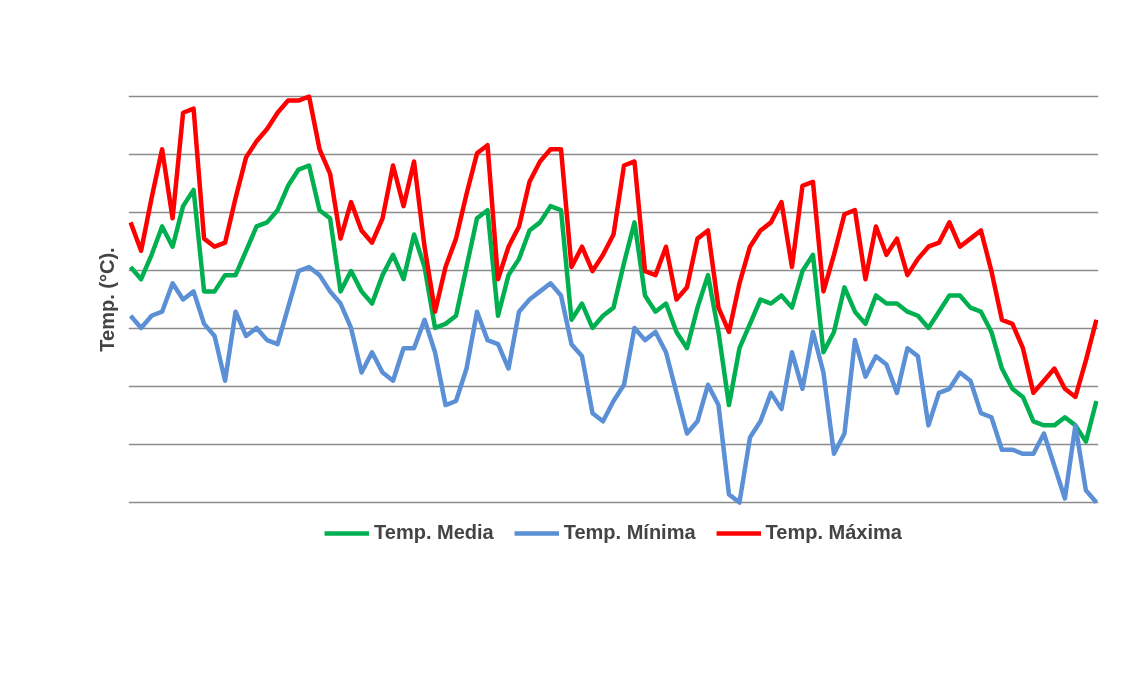  I want to click on y-axis-title: Temp. (°C)., so click(106, 299).